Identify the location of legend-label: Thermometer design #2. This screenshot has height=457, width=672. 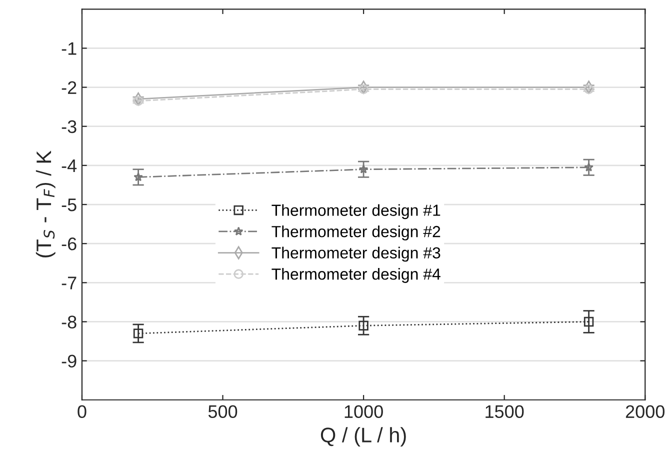
(356, 232).